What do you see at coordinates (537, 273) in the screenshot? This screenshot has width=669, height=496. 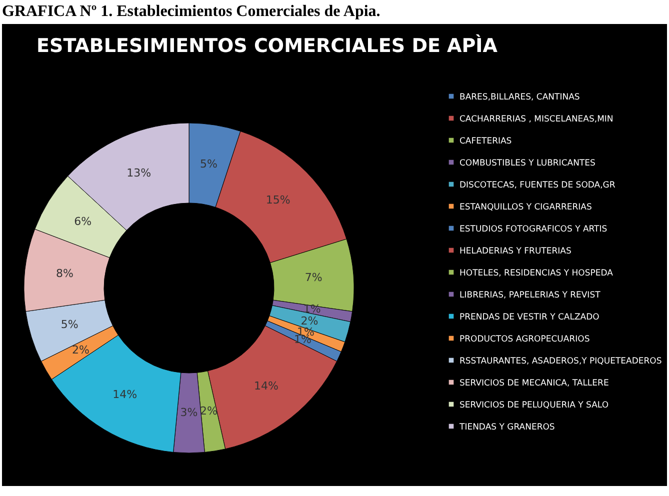 I see `legend-label: HOTELES, RESIDENCIAS Y HOSPEDA` at bounding box center [537, 273].